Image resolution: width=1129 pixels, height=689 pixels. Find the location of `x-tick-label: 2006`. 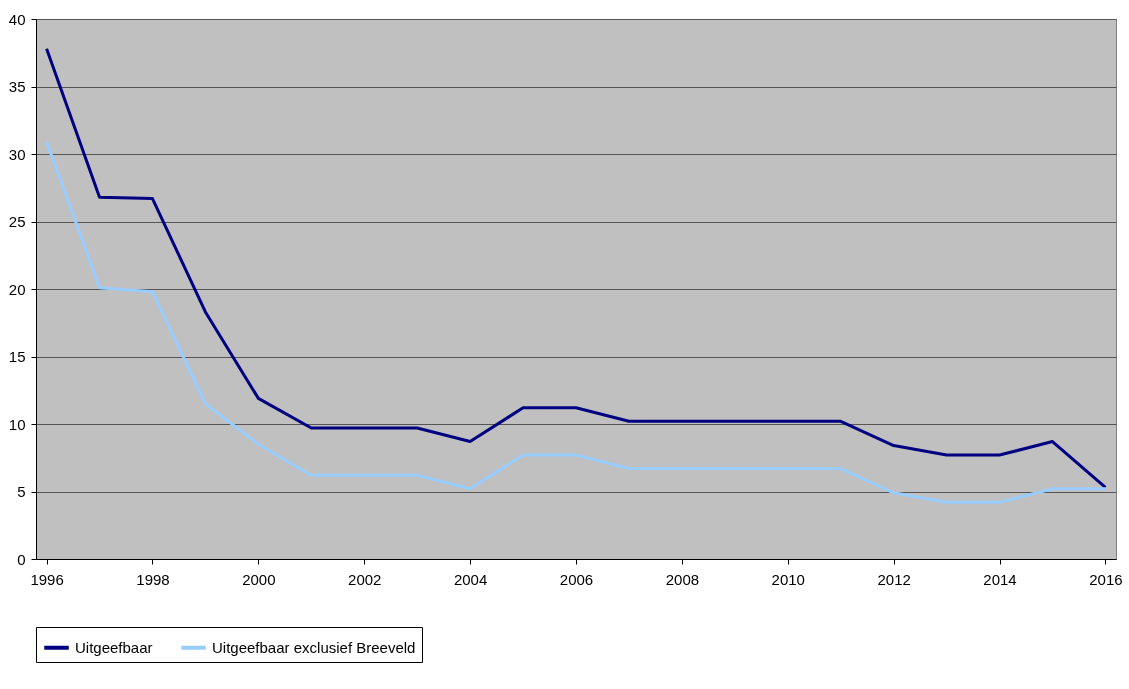

x-tick-label: 2006 is located at coordinates (576, 579).